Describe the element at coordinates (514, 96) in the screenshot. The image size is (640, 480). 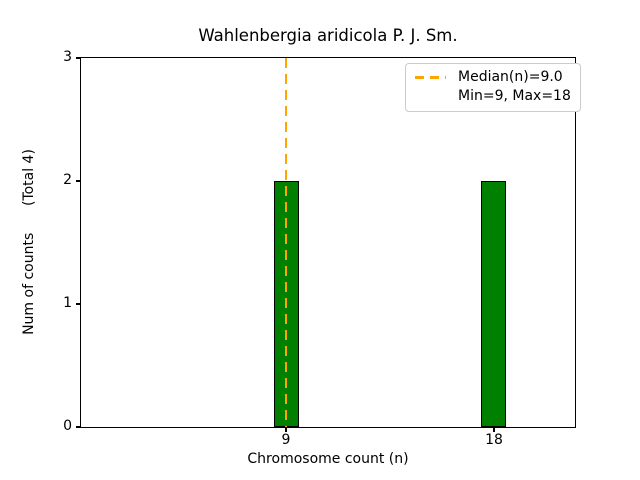
I see `legend-label-minmax: Min=9, Max=18` at that location.